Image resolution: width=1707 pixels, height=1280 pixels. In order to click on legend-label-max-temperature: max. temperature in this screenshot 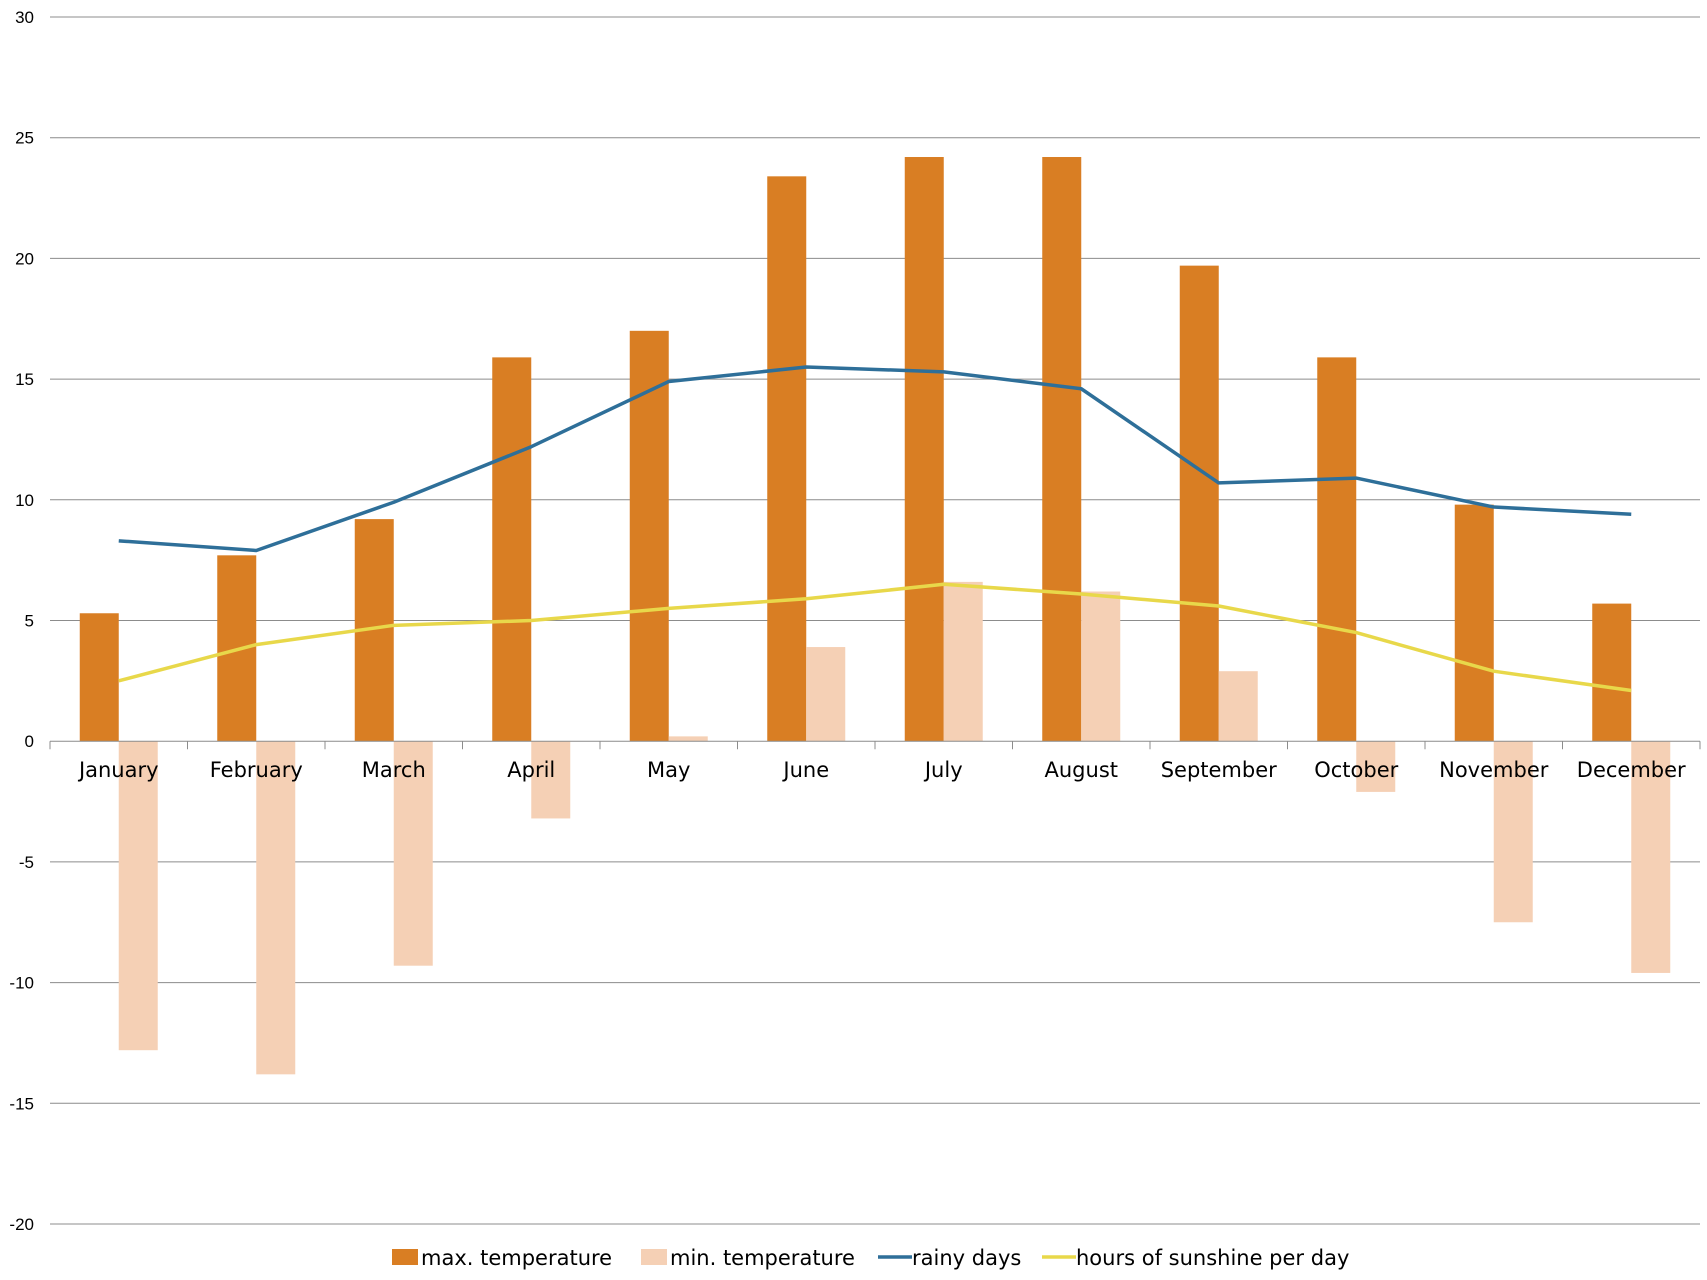, I will do `click(516, 1258)`.